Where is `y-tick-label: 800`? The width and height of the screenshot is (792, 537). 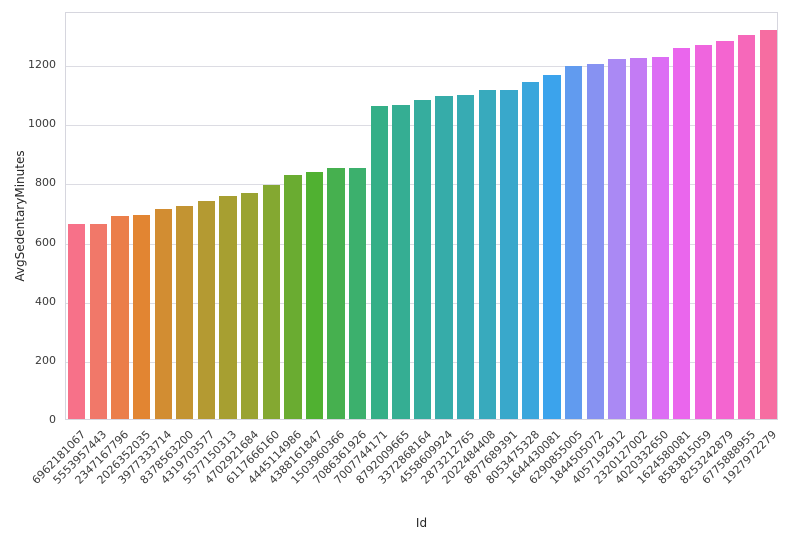 y-tick-label: 800 is located at coordinates (45, 183).